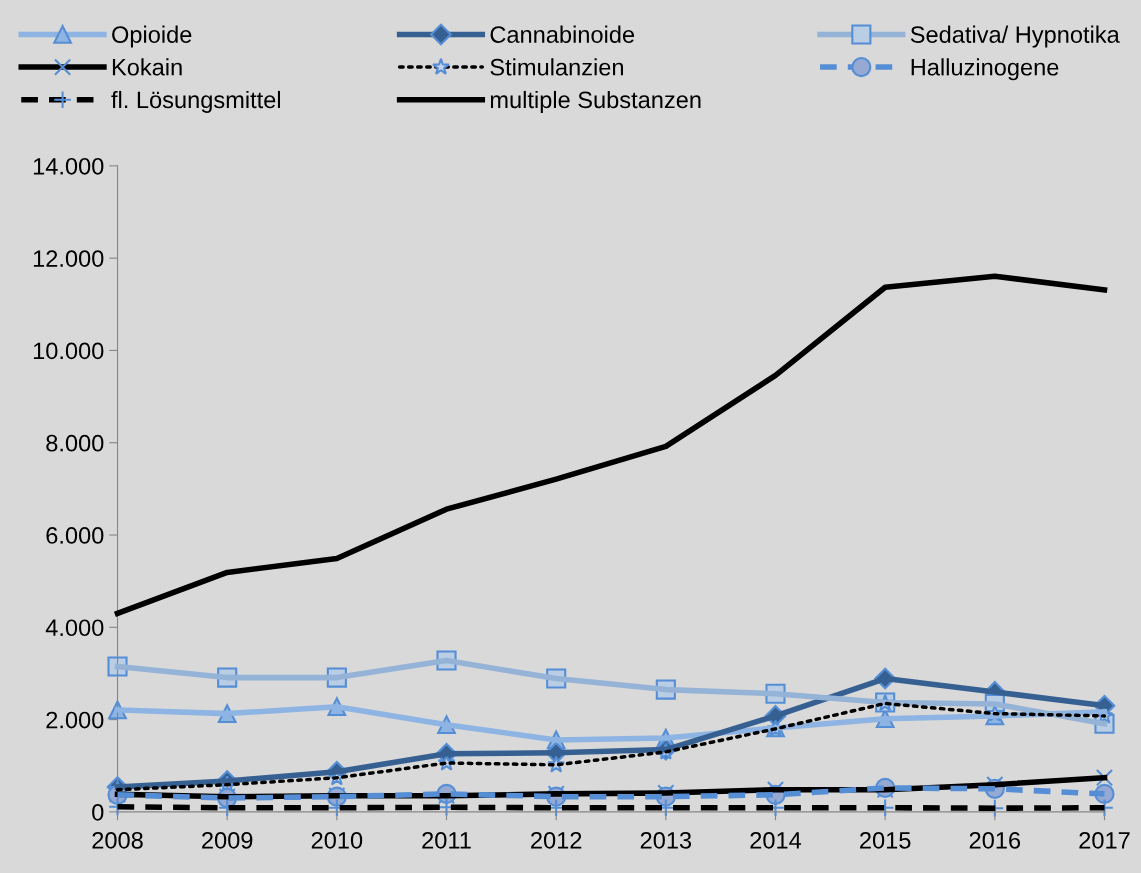 This screenshot has width=1141, height=873. What do you see at coordinates (74, 628) in the screenshot?
I see `y-tick-label: 4.000` at bounding box center [74, 628].